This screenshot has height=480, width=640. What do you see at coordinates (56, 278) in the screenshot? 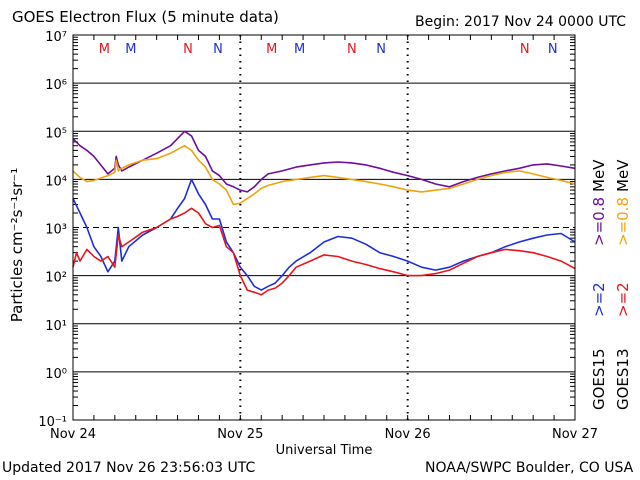
I see `y-tick-label: 10²` at bounding box center [56, 278].